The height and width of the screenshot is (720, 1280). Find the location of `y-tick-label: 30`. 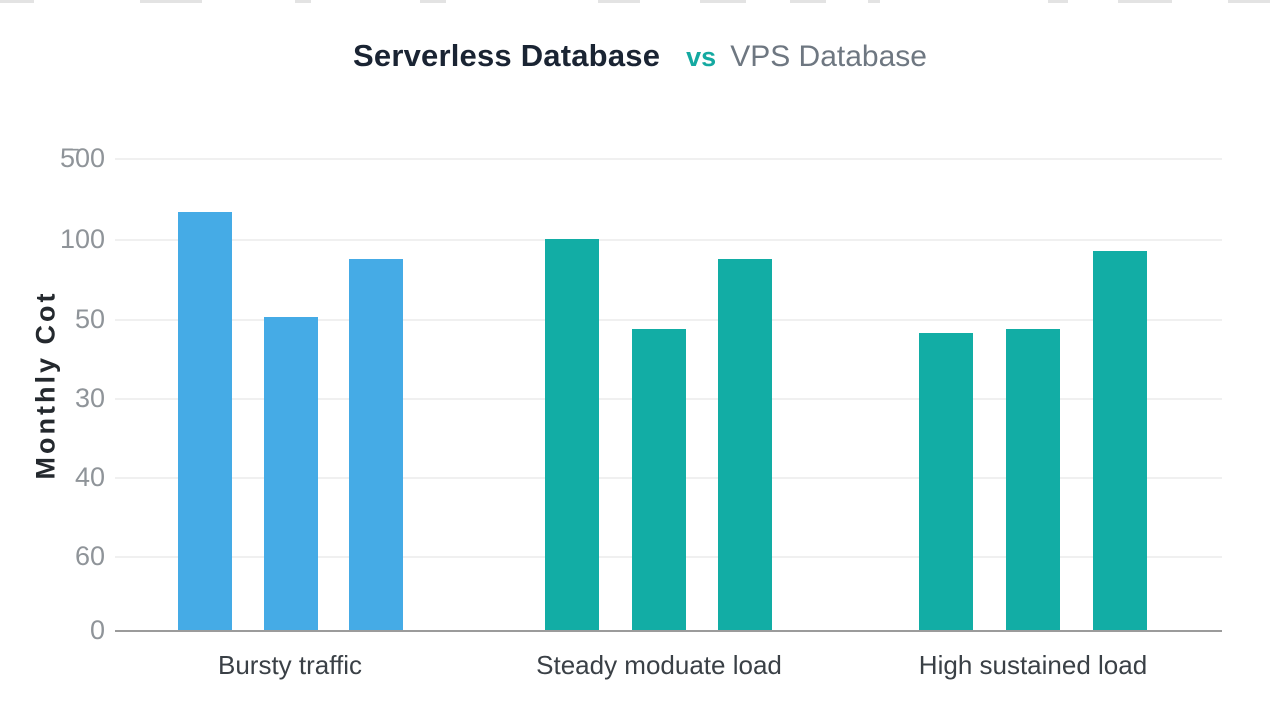

y-tick-label: 30 is located at coordinates (89, 398).